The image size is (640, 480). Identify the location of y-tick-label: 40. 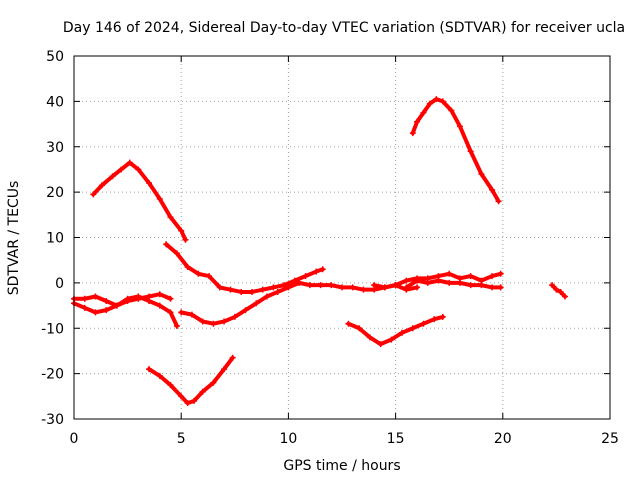
(55, 102).